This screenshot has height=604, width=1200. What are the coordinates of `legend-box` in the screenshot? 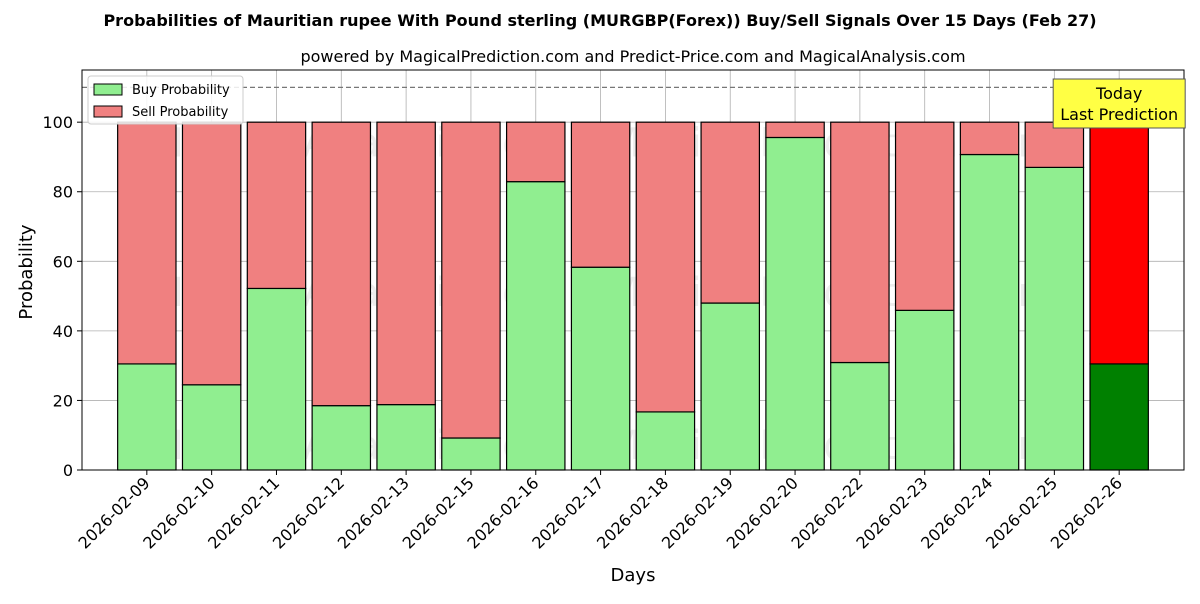 It's located at (165, 100).